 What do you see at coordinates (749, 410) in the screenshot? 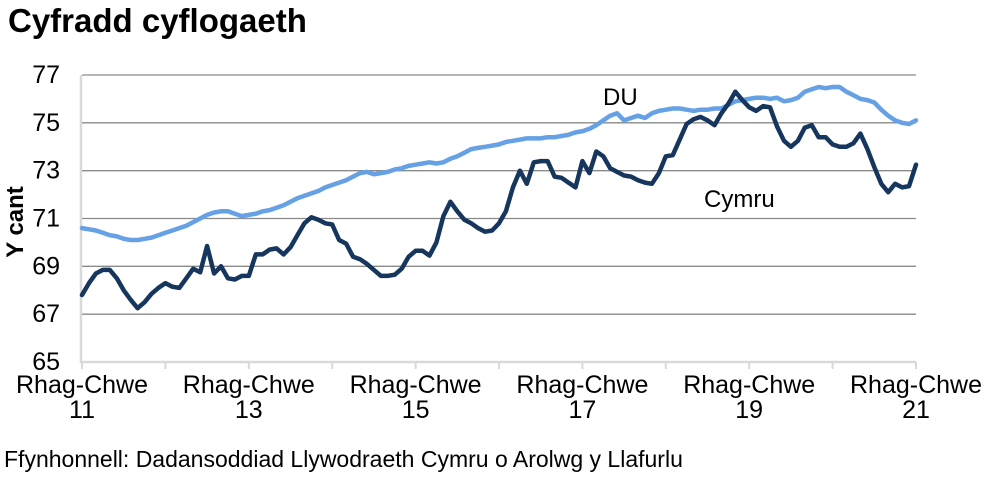
I see `x-tick-label: 19` at bounding box center [749, 410].